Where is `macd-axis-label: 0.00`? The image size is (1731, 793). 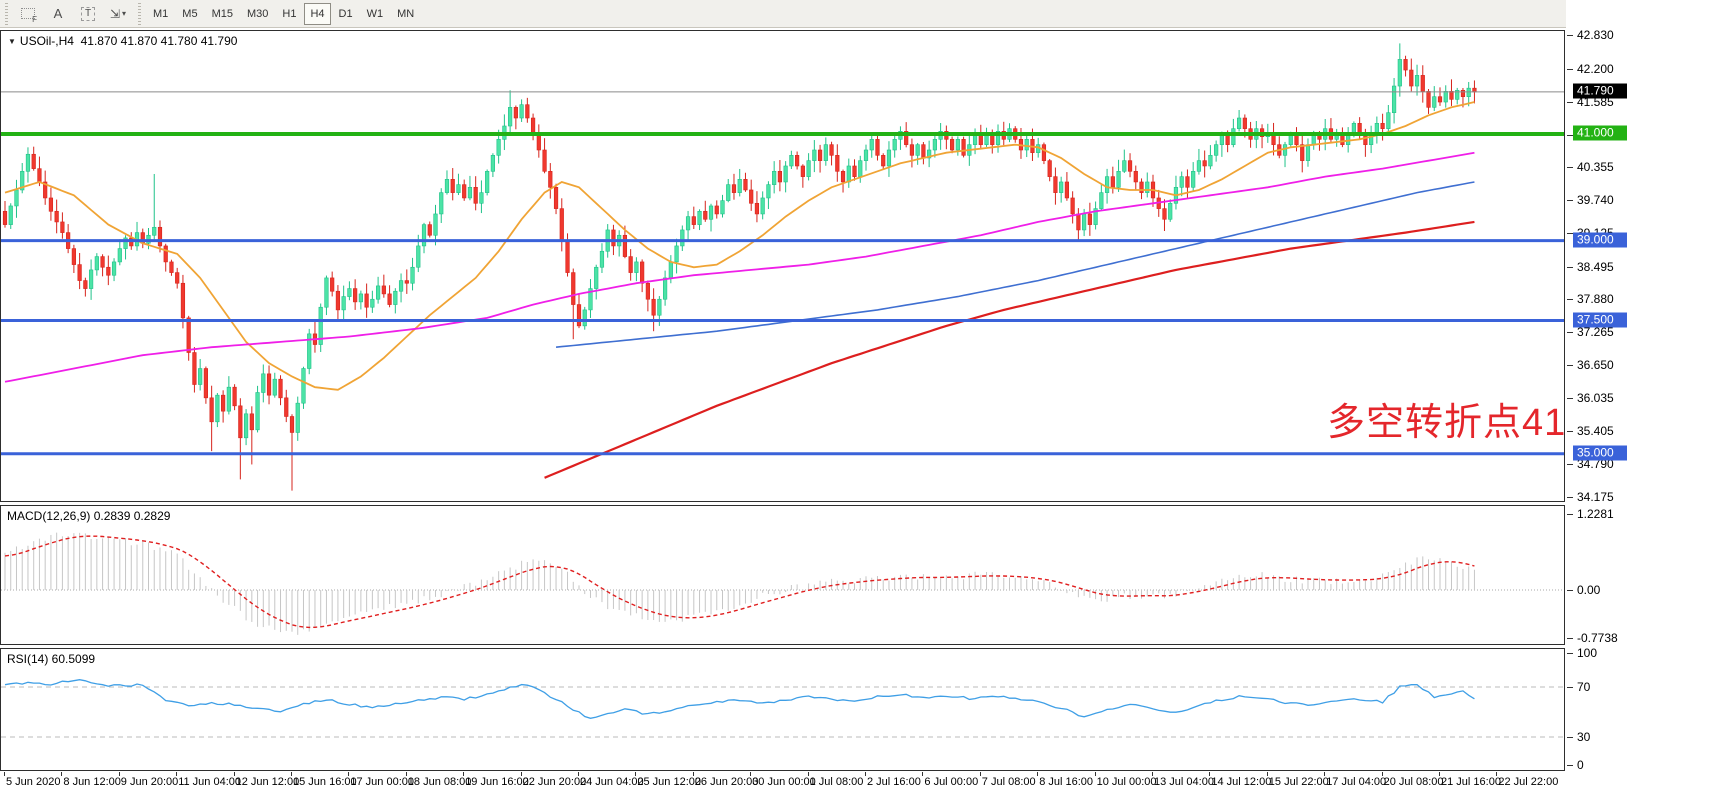 macd-axis-label: 0.00 is located at coordinates (1583, 590).